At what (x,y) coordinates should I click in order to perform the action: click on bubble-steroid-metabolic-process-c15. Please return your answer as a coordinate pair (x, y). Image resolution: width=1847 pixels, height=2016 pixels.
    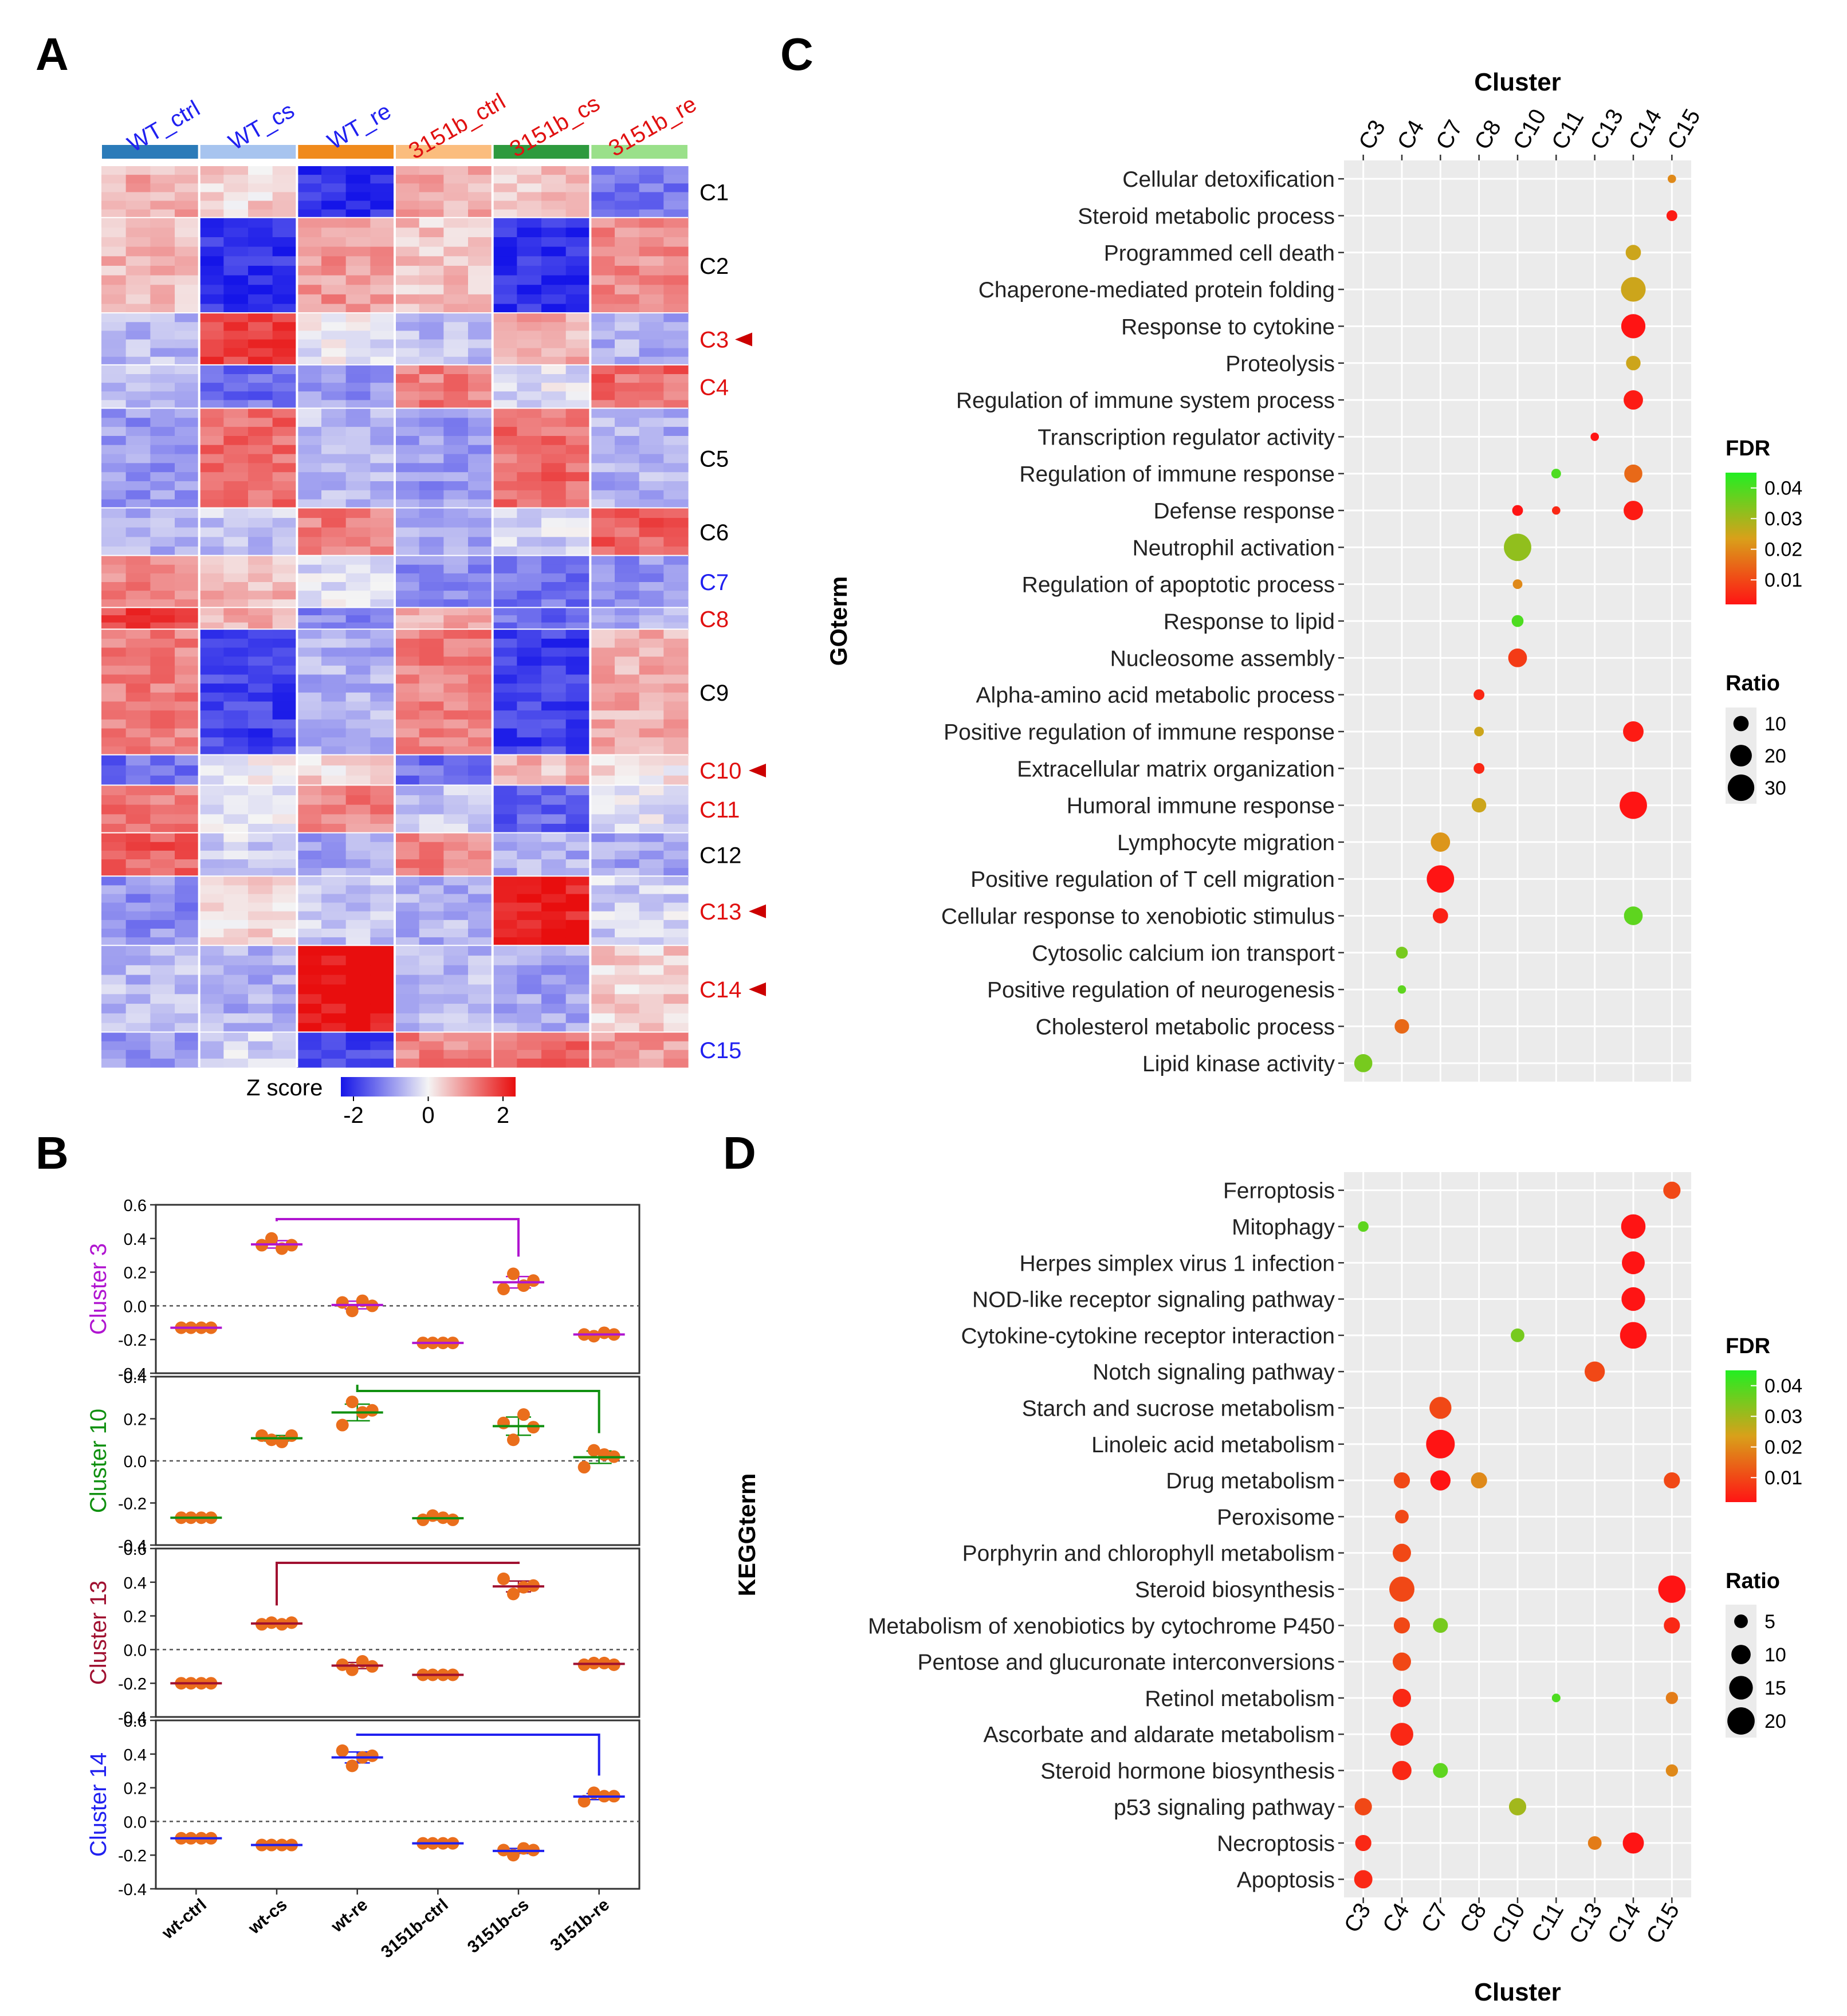
    Looking at the image, I should click on (1671, 215).